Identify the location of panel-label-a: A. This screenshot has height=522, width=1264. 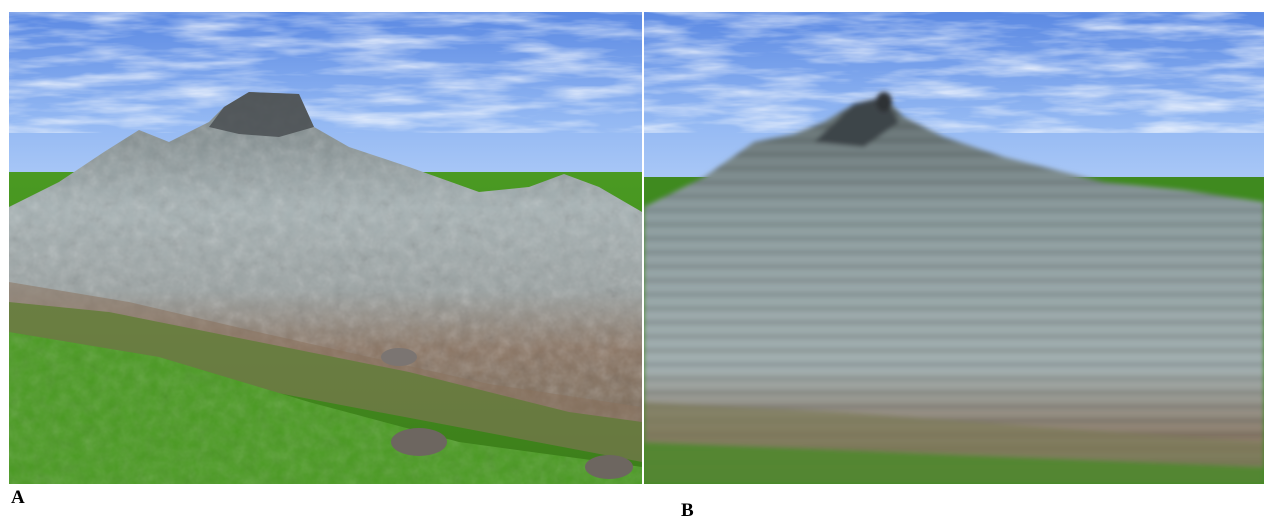
(18, 497).